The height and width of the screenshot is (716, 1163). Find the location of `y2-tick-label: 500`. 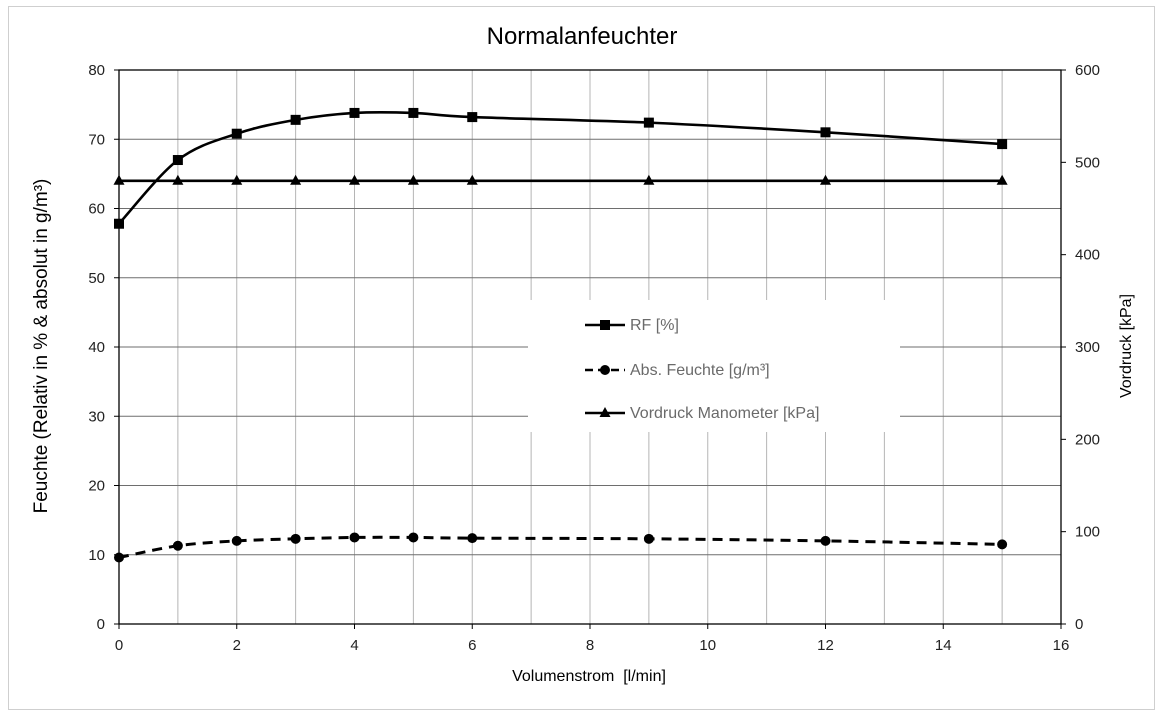

y2-tick-label: 500 is located at coordinates (1087, 162).